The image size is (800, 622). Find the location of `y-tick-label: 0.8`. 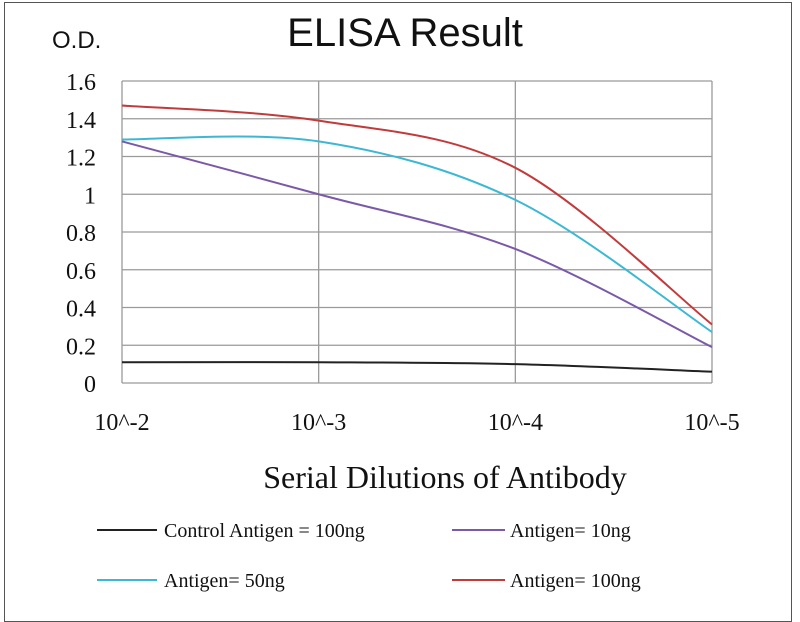

y-tick-label: 0.8 is located at coordinates (81, 234).